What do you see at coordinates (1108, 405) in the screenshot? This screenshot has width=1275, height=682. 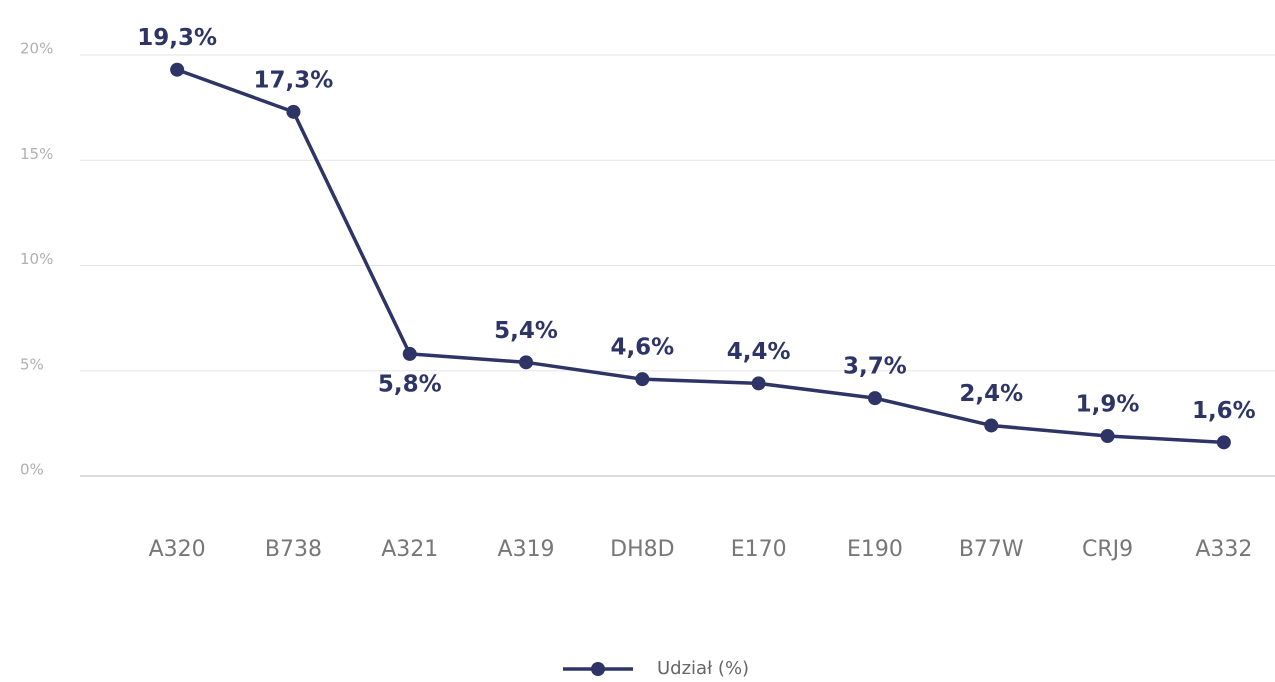 I see `data-label: 1,9%` at bounding box center [1108, 405].